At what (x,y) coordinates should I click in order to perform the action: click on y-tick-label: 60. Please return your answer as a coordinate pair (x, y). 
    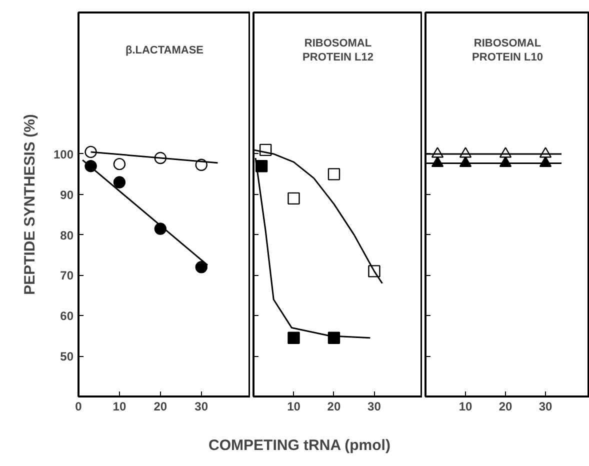
    Looking at the image, I should click on (67, 316).